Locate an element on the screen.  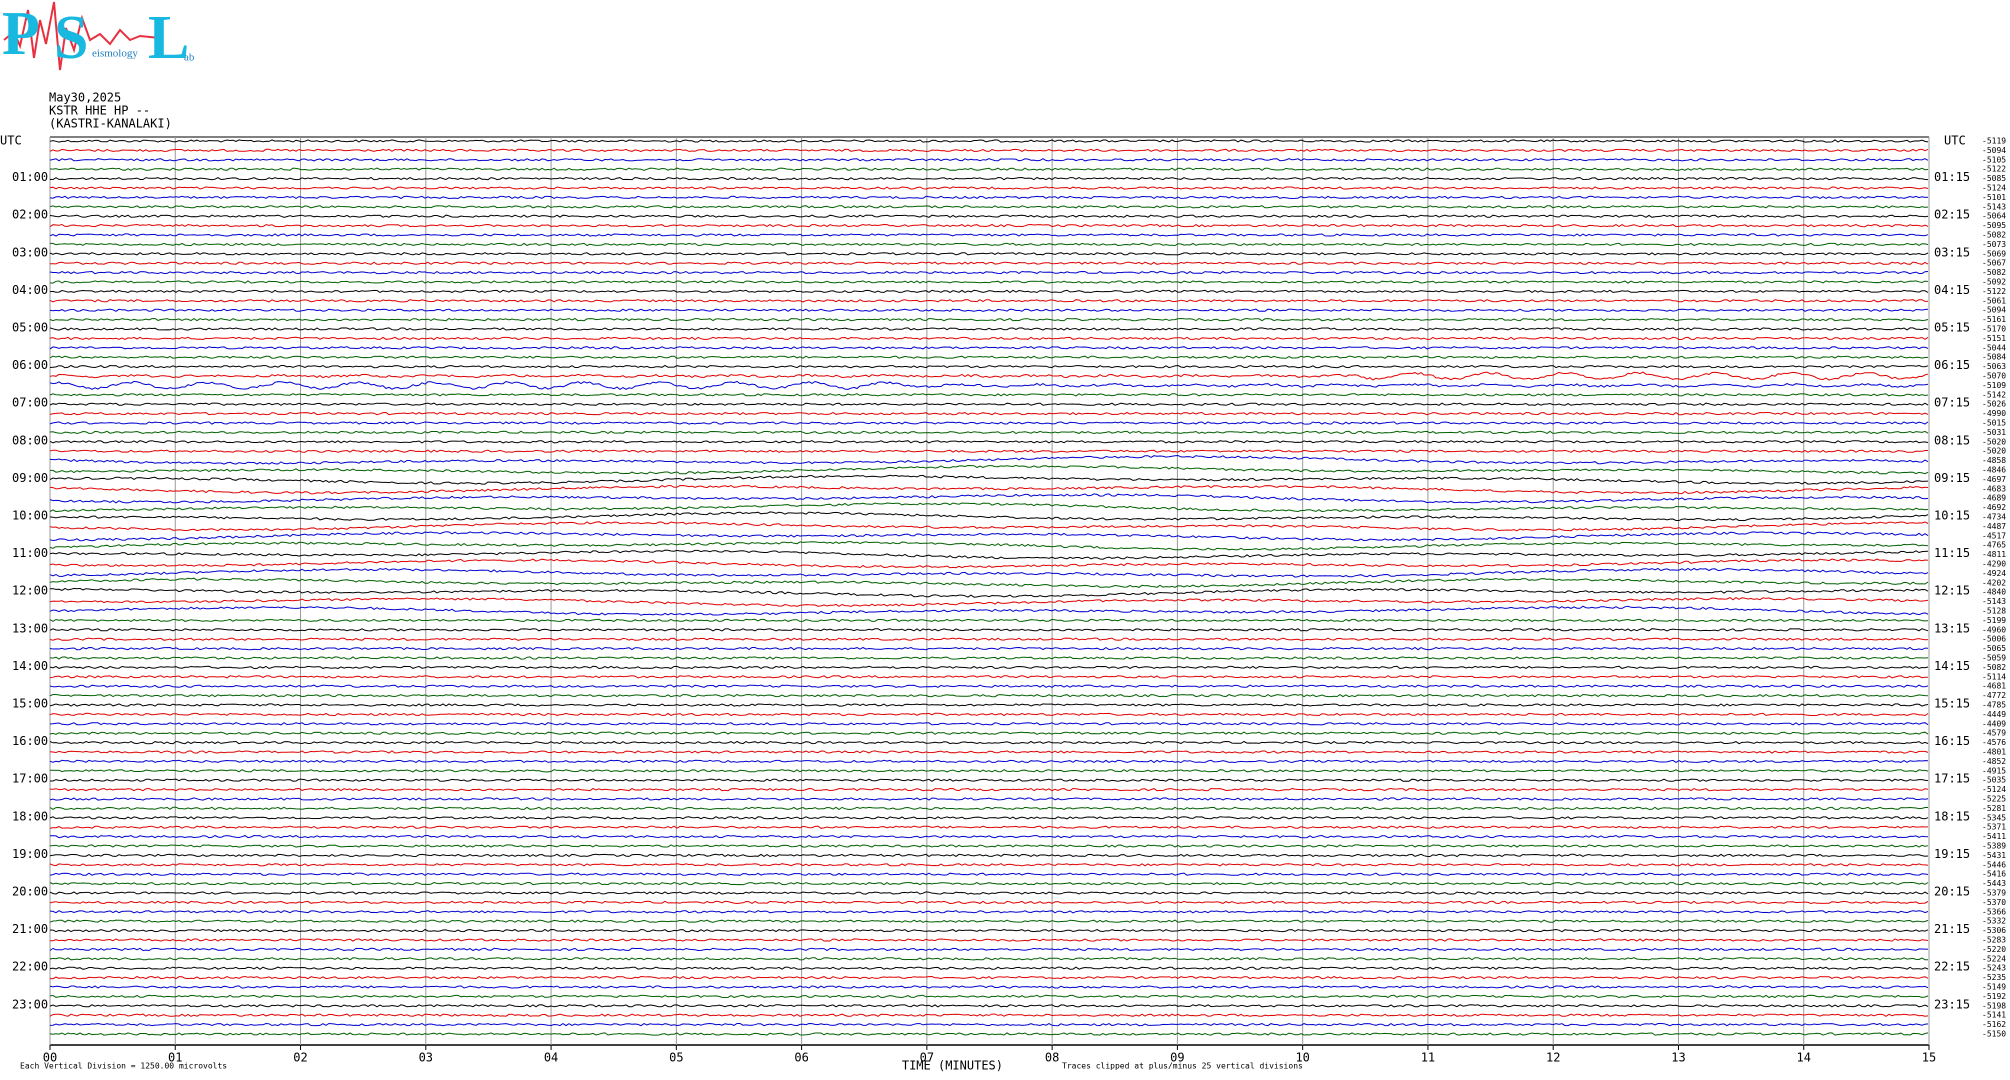
row-offset: -5281 is located at coordinates (1994, 808).